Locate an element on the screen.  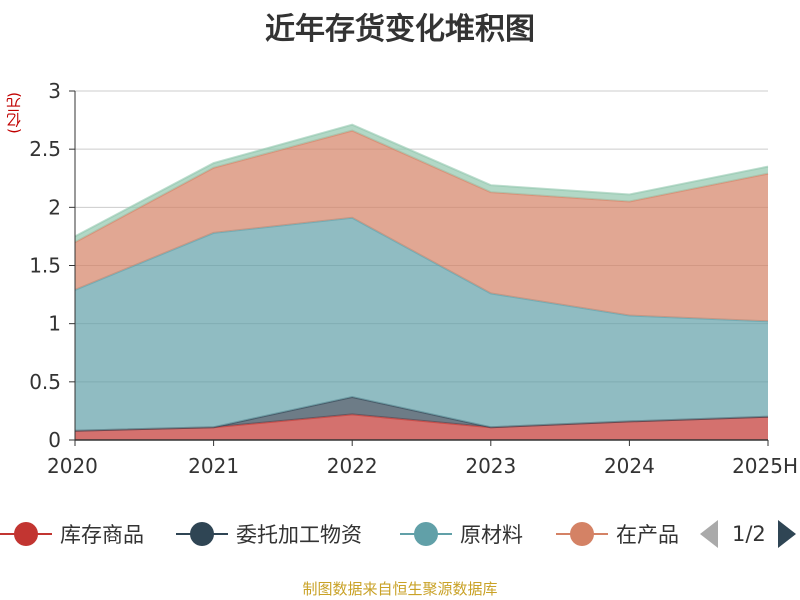
legend-item: 原材料 is located at coordinates (461, 534).